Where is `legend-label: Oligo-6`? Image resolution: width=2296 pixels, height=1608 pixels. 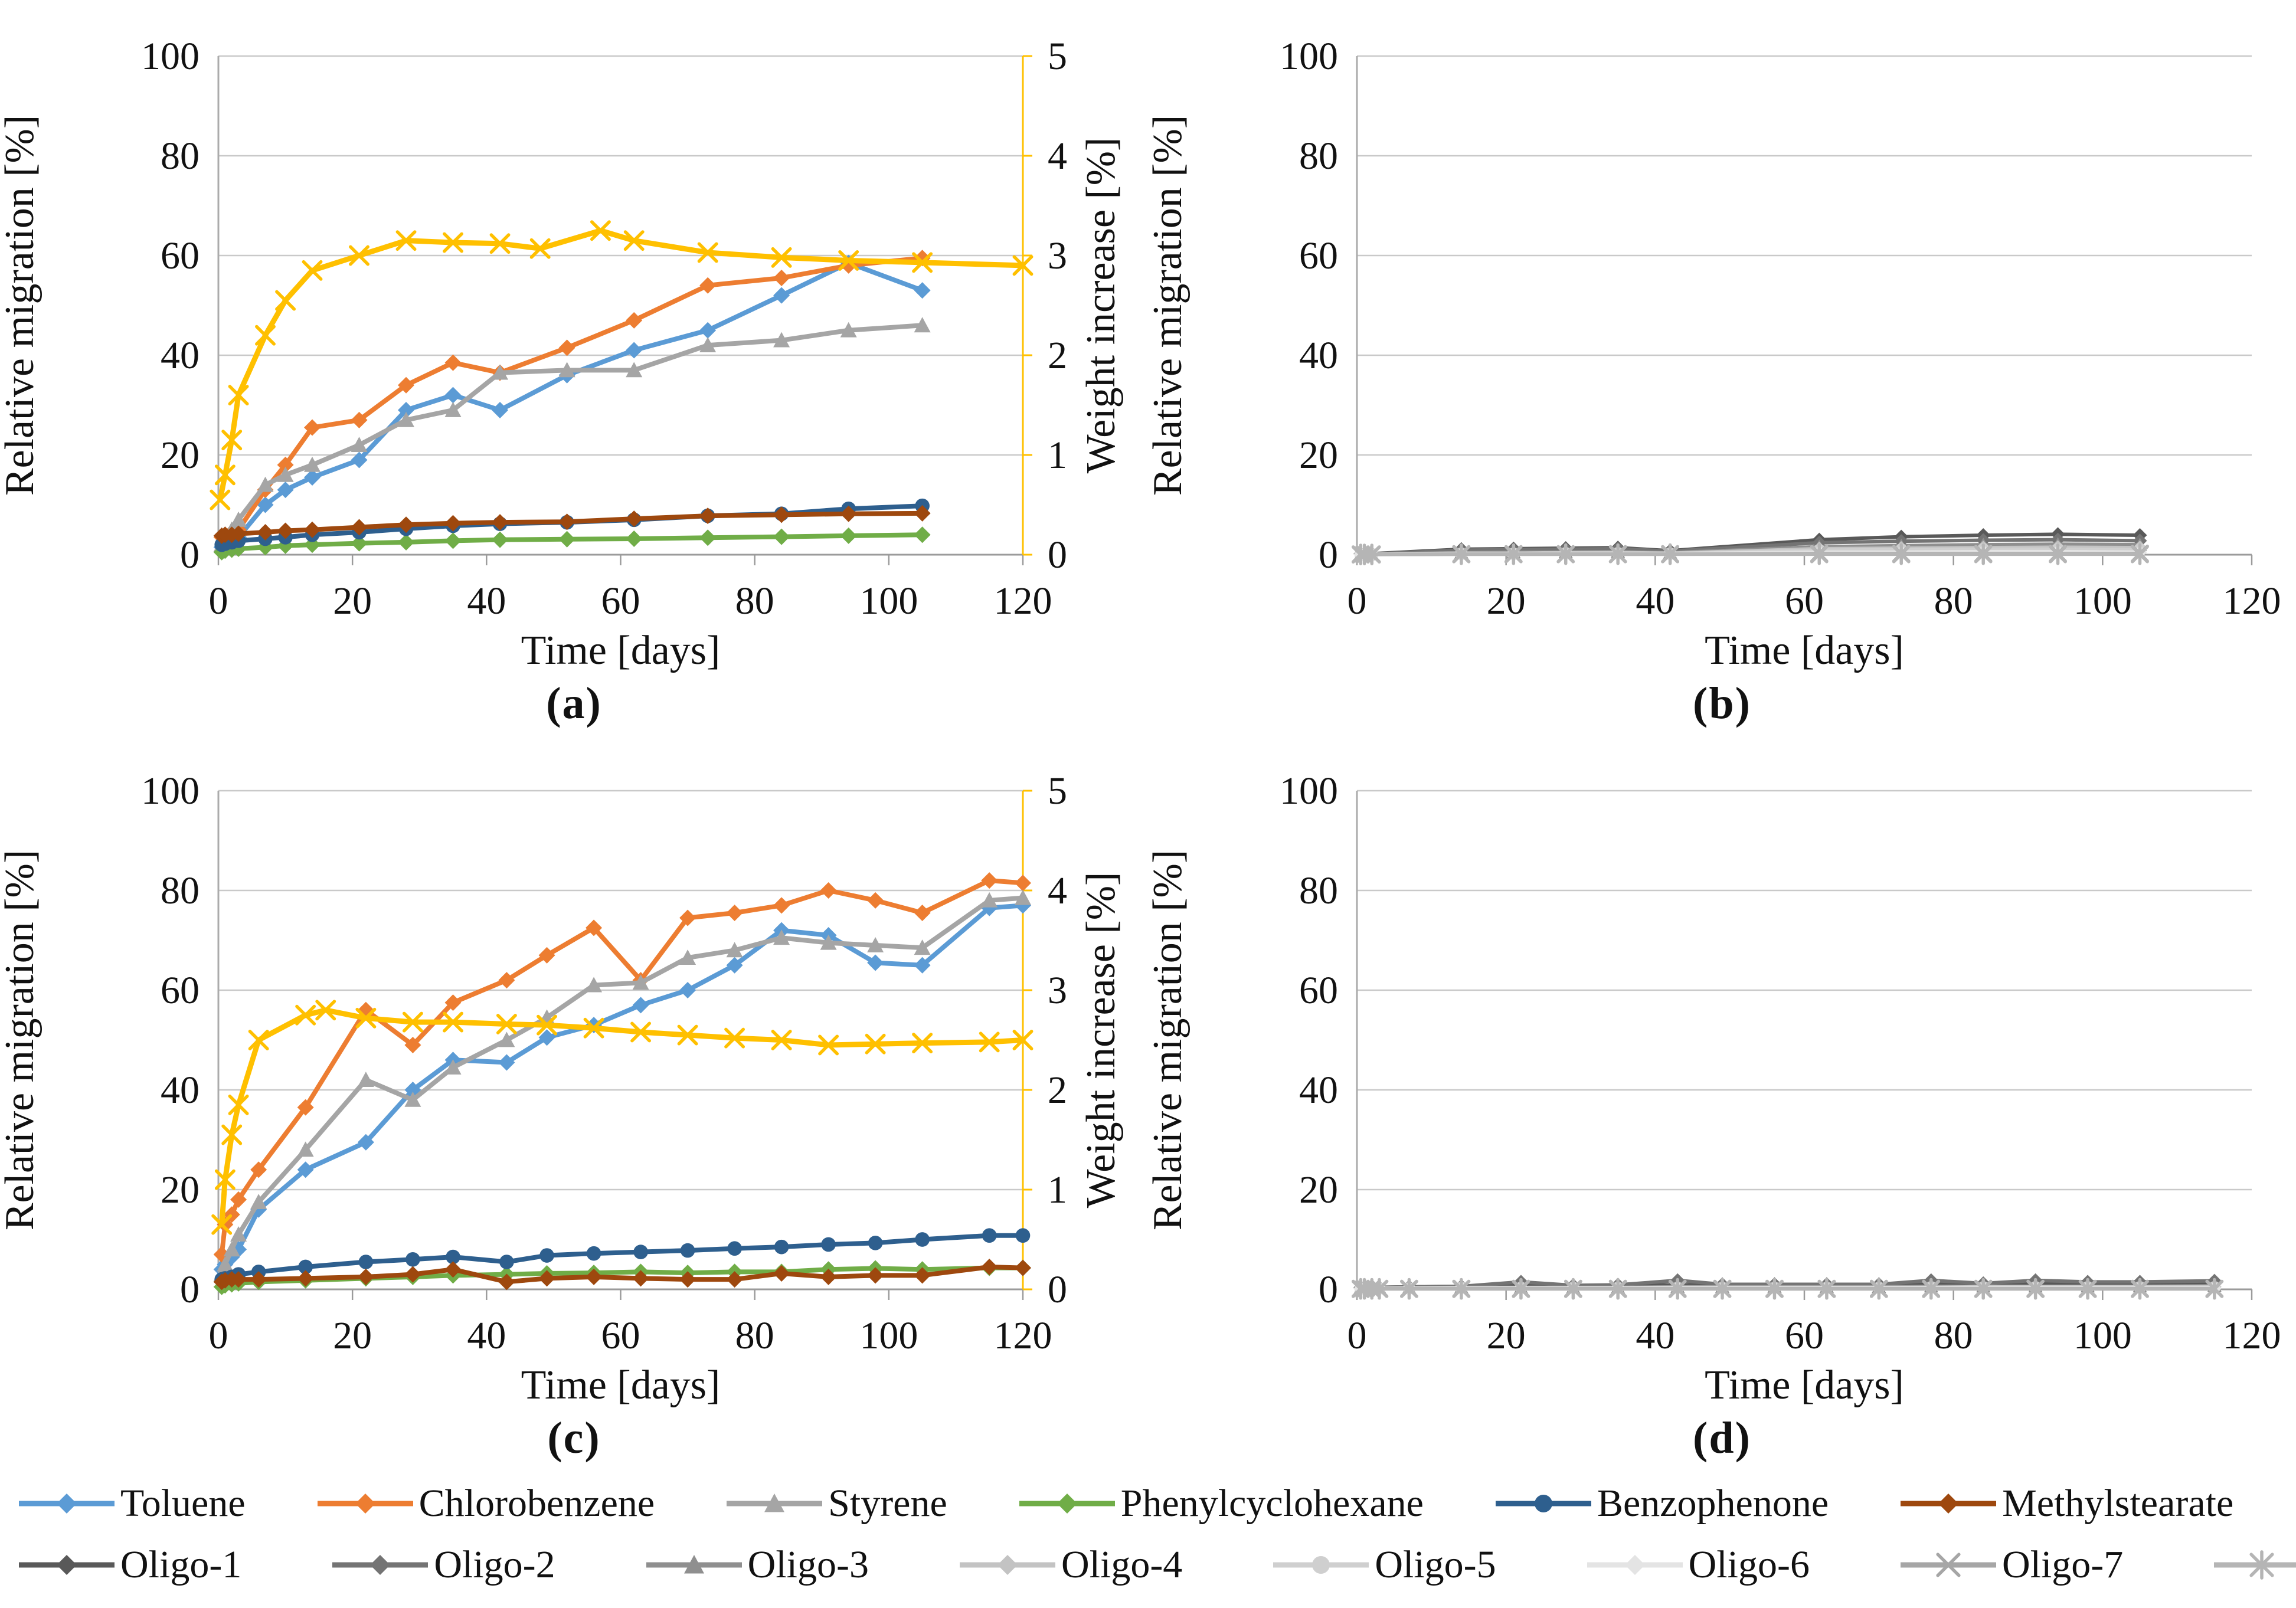 legend-label: Oligo-6 is located at coordinates (1749, 1564).